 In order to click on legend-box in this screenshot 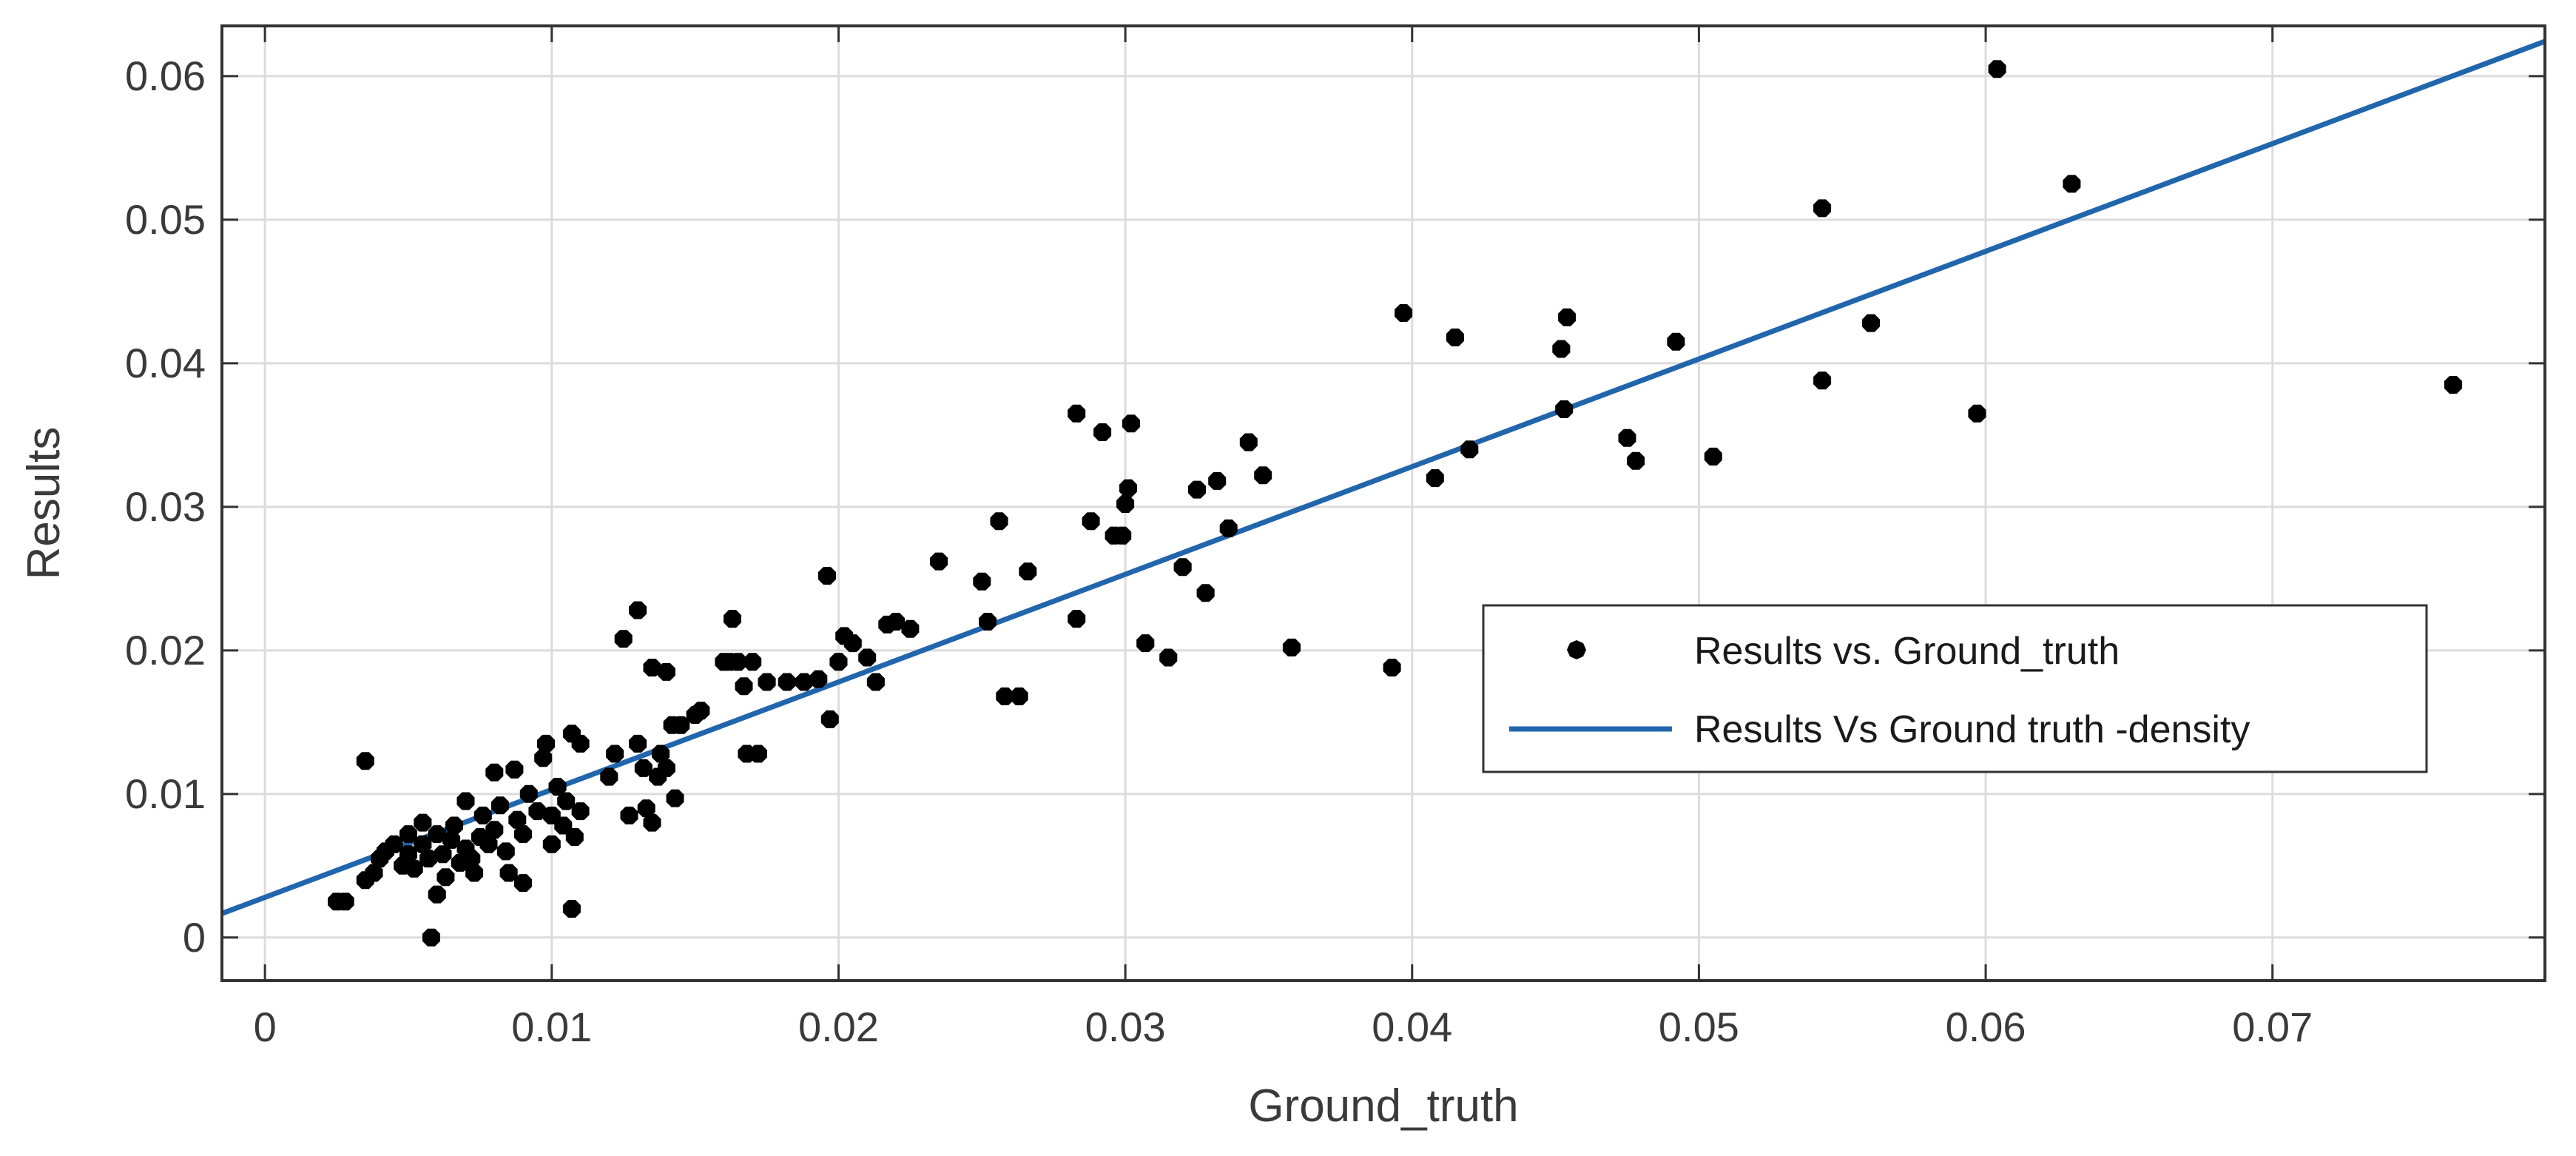, I will do `click(1955, 688)`.